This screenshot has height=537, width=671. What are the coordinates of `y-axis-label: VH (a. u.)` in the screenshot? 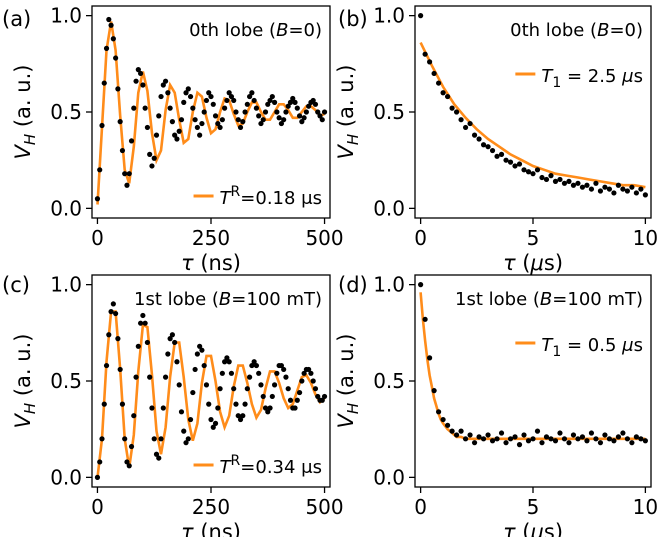 It's located at (348, 381).